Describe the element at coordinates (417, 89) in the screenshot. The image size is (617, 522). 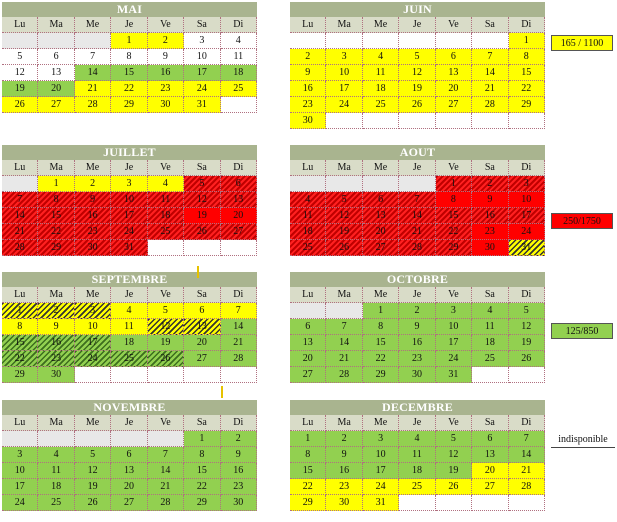
I see `day-cell: 19` at that location.